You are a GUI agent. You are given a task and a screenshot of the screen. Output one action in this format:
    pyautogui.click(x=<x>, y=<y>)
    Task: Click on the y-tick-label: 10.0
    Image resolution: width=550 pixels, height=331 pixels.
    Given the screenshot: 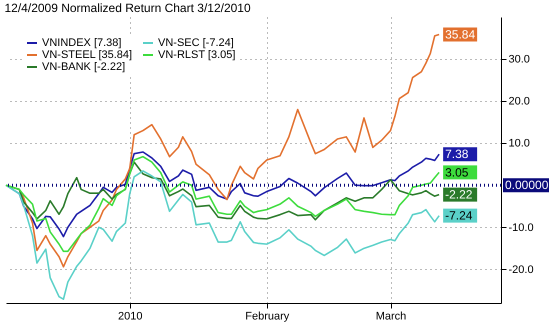 What is the action you would take?
    pyautogui.click(x=519, y=144)
    